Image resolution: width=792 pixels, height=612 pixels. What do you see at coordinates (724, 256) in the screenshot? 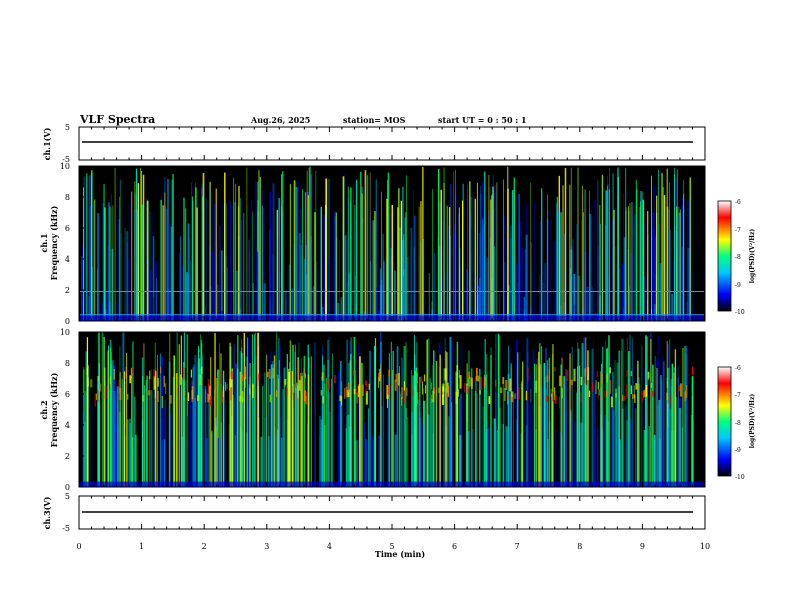
I see `colorbar-ch1-gradient` at bounding box center [724, 256].